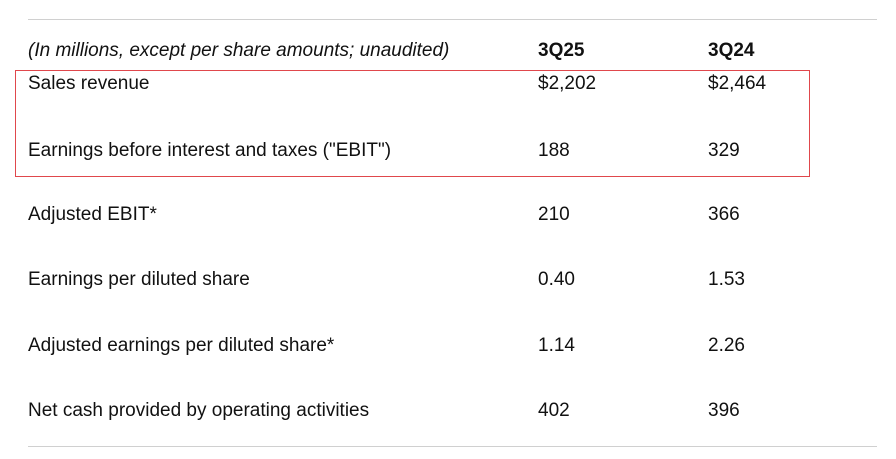 The width and height of the screenshot is (896, 459). I want to click on cell-3q25: $2,202, so click(567, 83).